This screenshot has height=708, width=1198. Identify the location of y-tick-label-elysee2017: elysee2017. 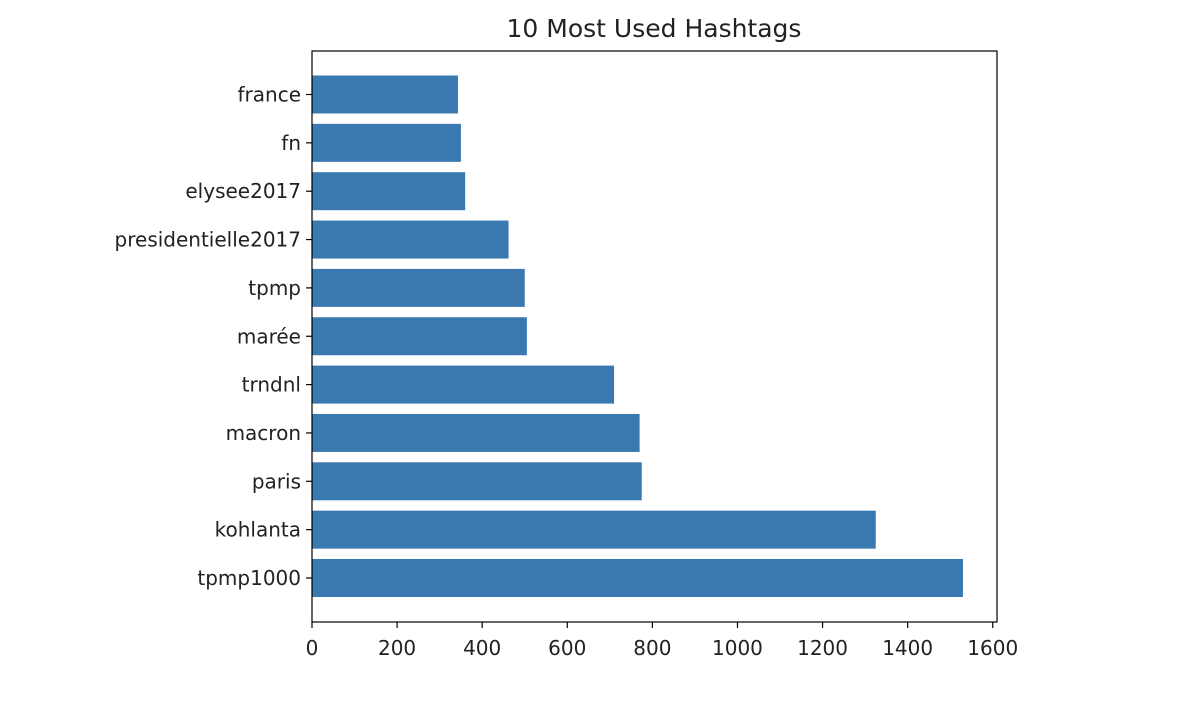
(243, 191).